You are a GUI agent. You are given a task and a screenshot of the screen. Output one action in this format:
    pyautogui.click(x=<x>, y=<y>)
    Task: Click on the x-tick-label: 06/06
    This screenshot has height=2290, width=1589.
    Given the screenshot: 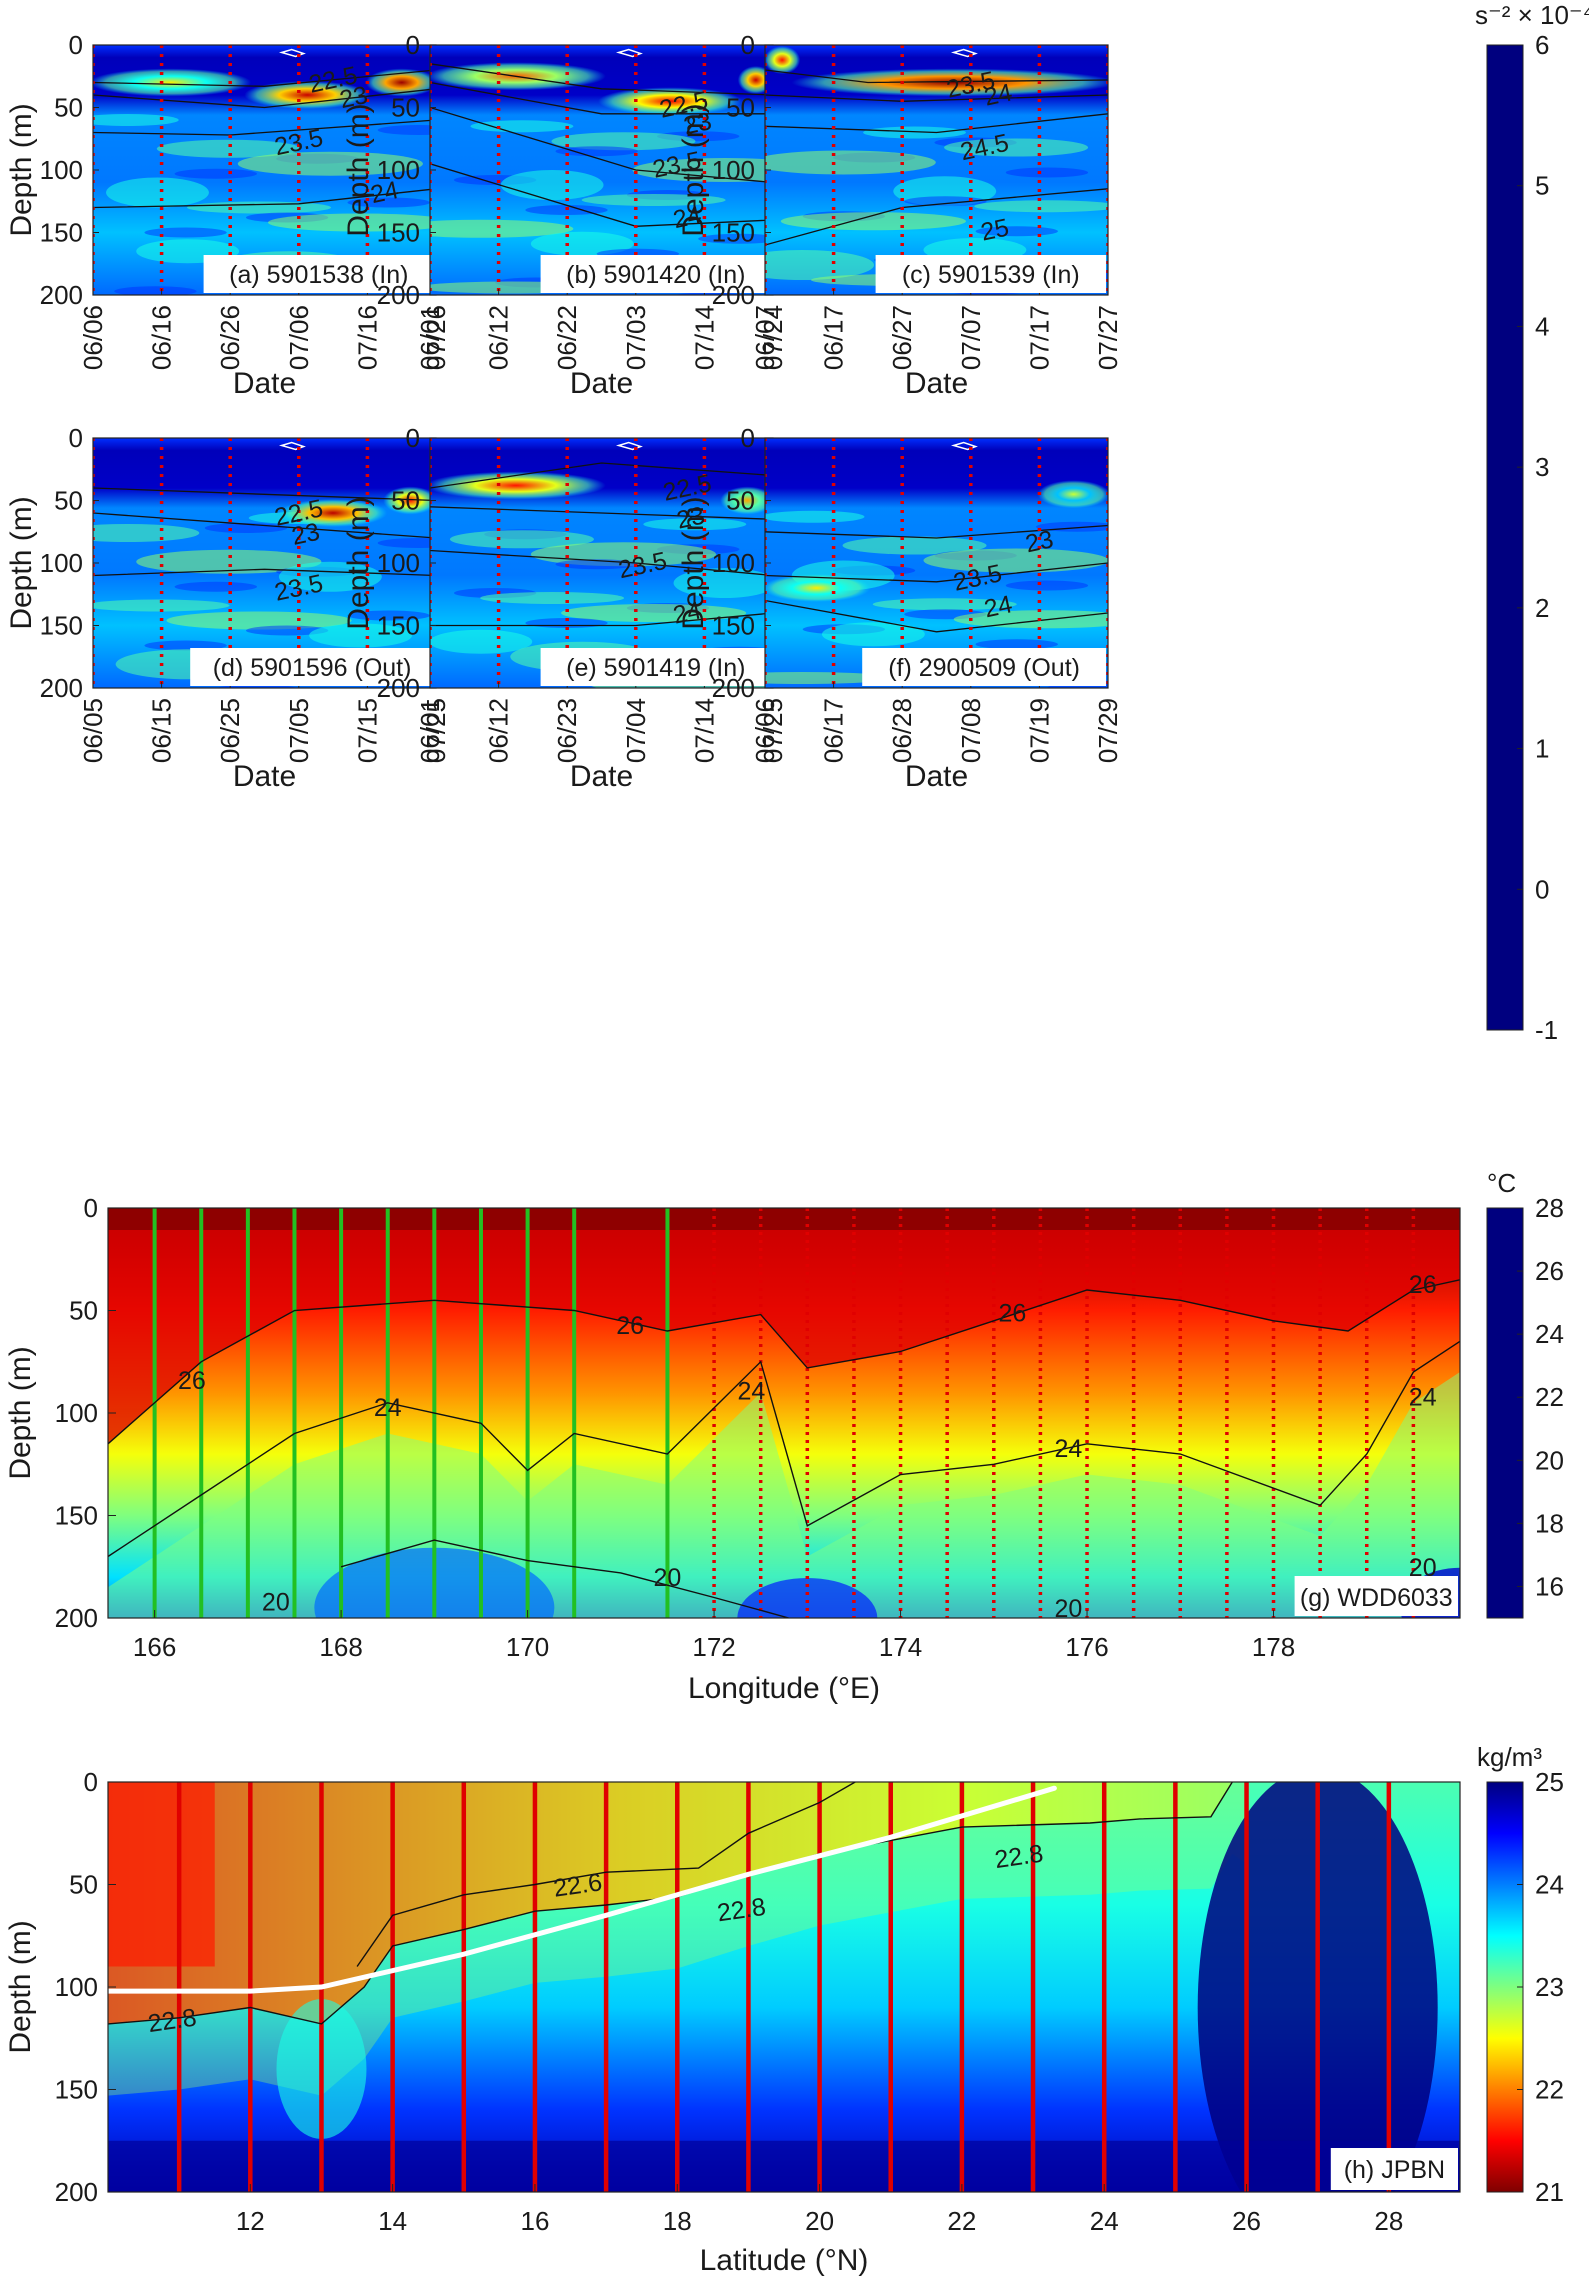 What is the action you would take?
    pyautogui.click(x=93, y=337)
    